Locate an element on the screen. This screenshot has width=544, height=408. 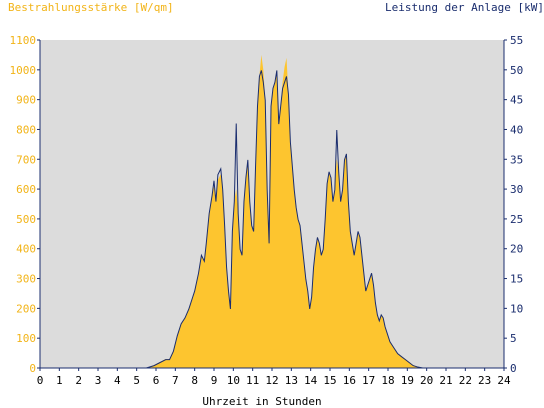
x-tick-label: 0 is located at coordinates (40, 380).